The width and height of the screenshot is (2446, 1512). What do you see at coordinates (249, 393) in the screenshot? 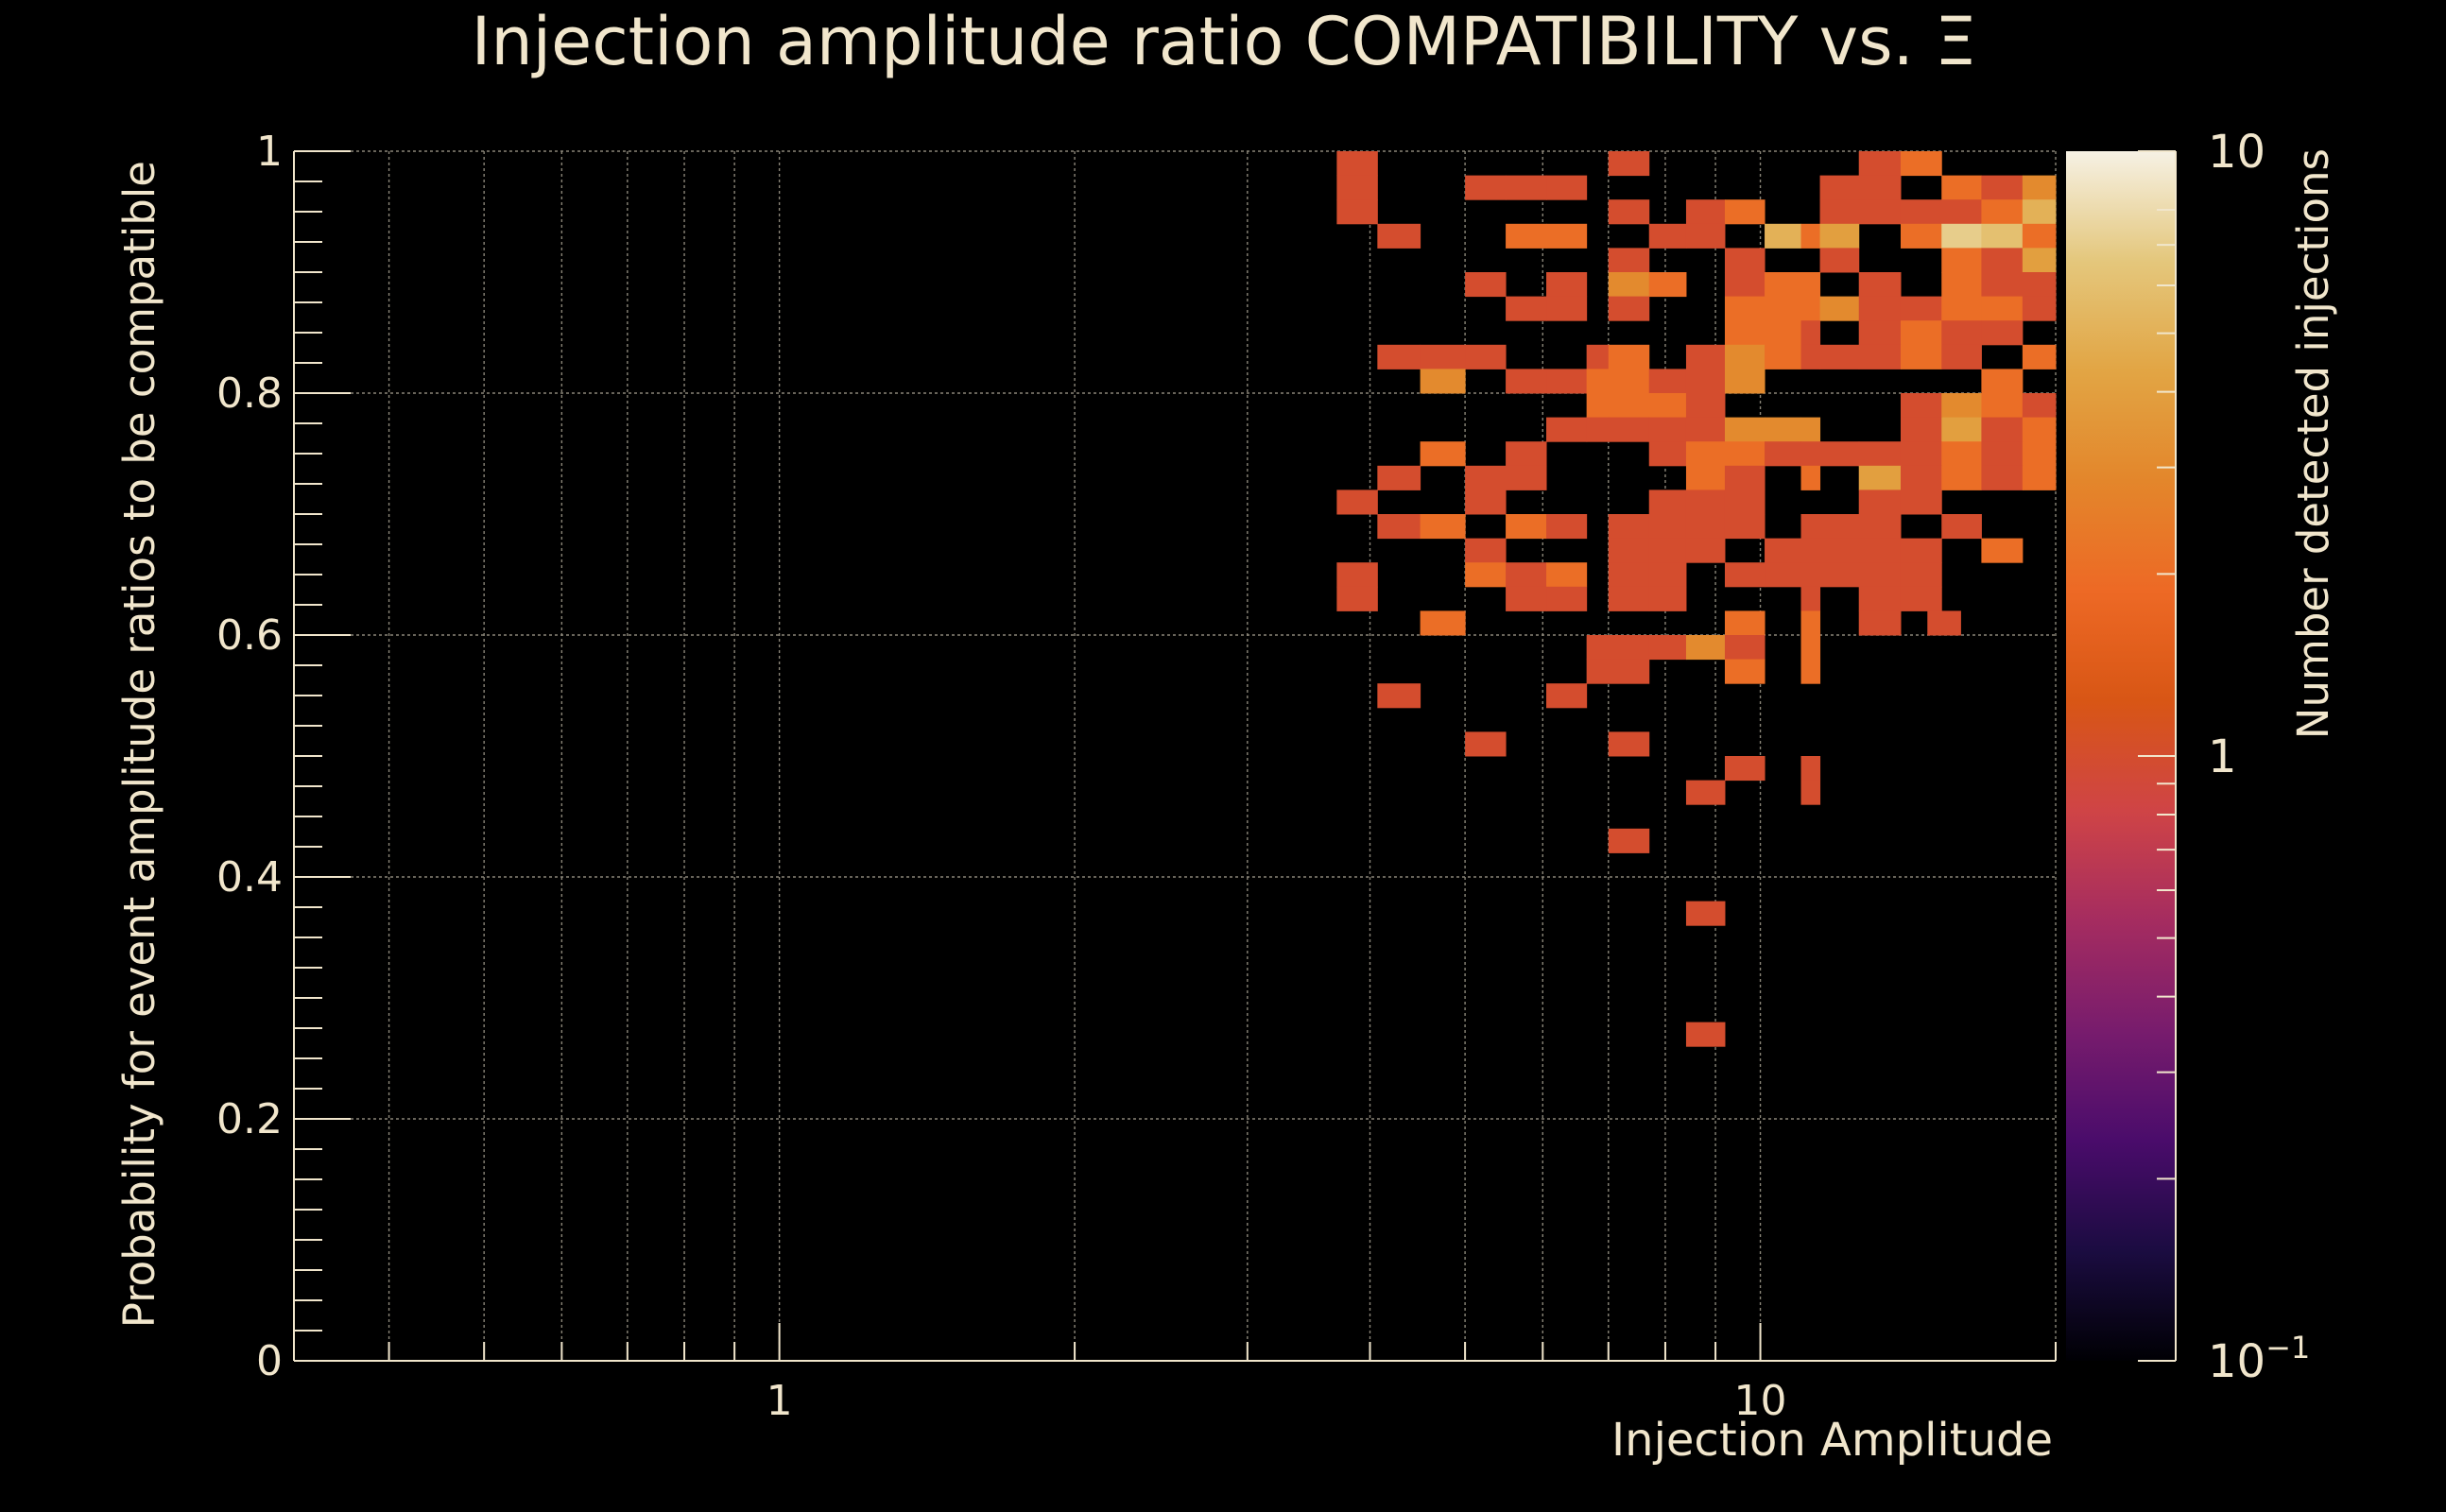
I see `y-tick-label: 0.8` at bounding box center [249, 393].